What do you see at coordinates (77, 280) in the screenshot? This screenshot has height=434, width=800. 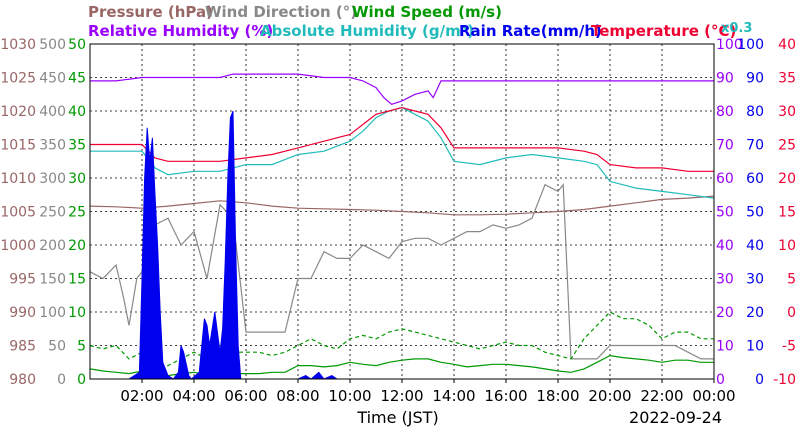 I see `wind-speed-tick-label: 15` at bounding box center [77, 280].